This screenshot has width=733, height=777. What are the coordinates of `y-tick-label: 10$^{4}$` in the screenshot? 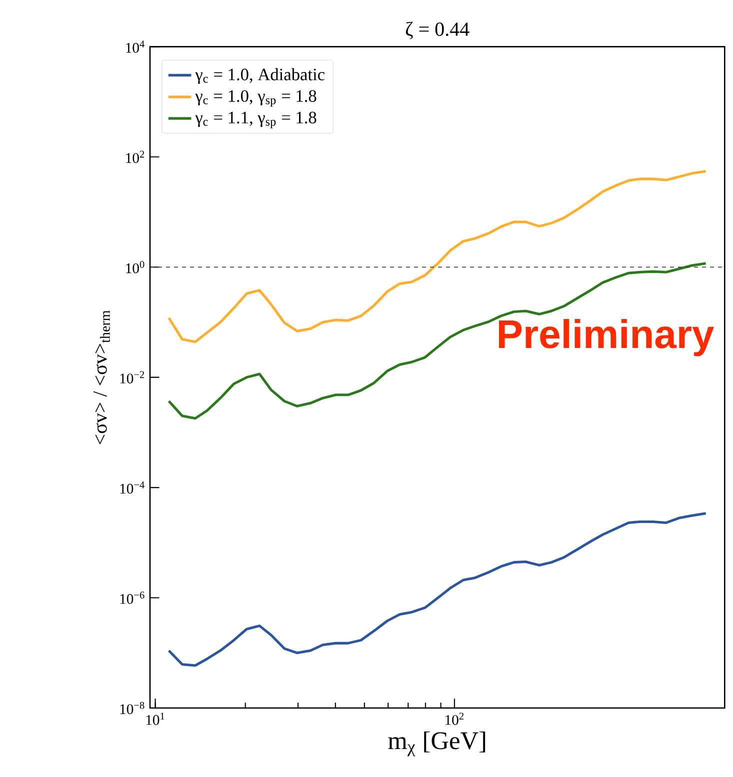 It's located at (135, 46).